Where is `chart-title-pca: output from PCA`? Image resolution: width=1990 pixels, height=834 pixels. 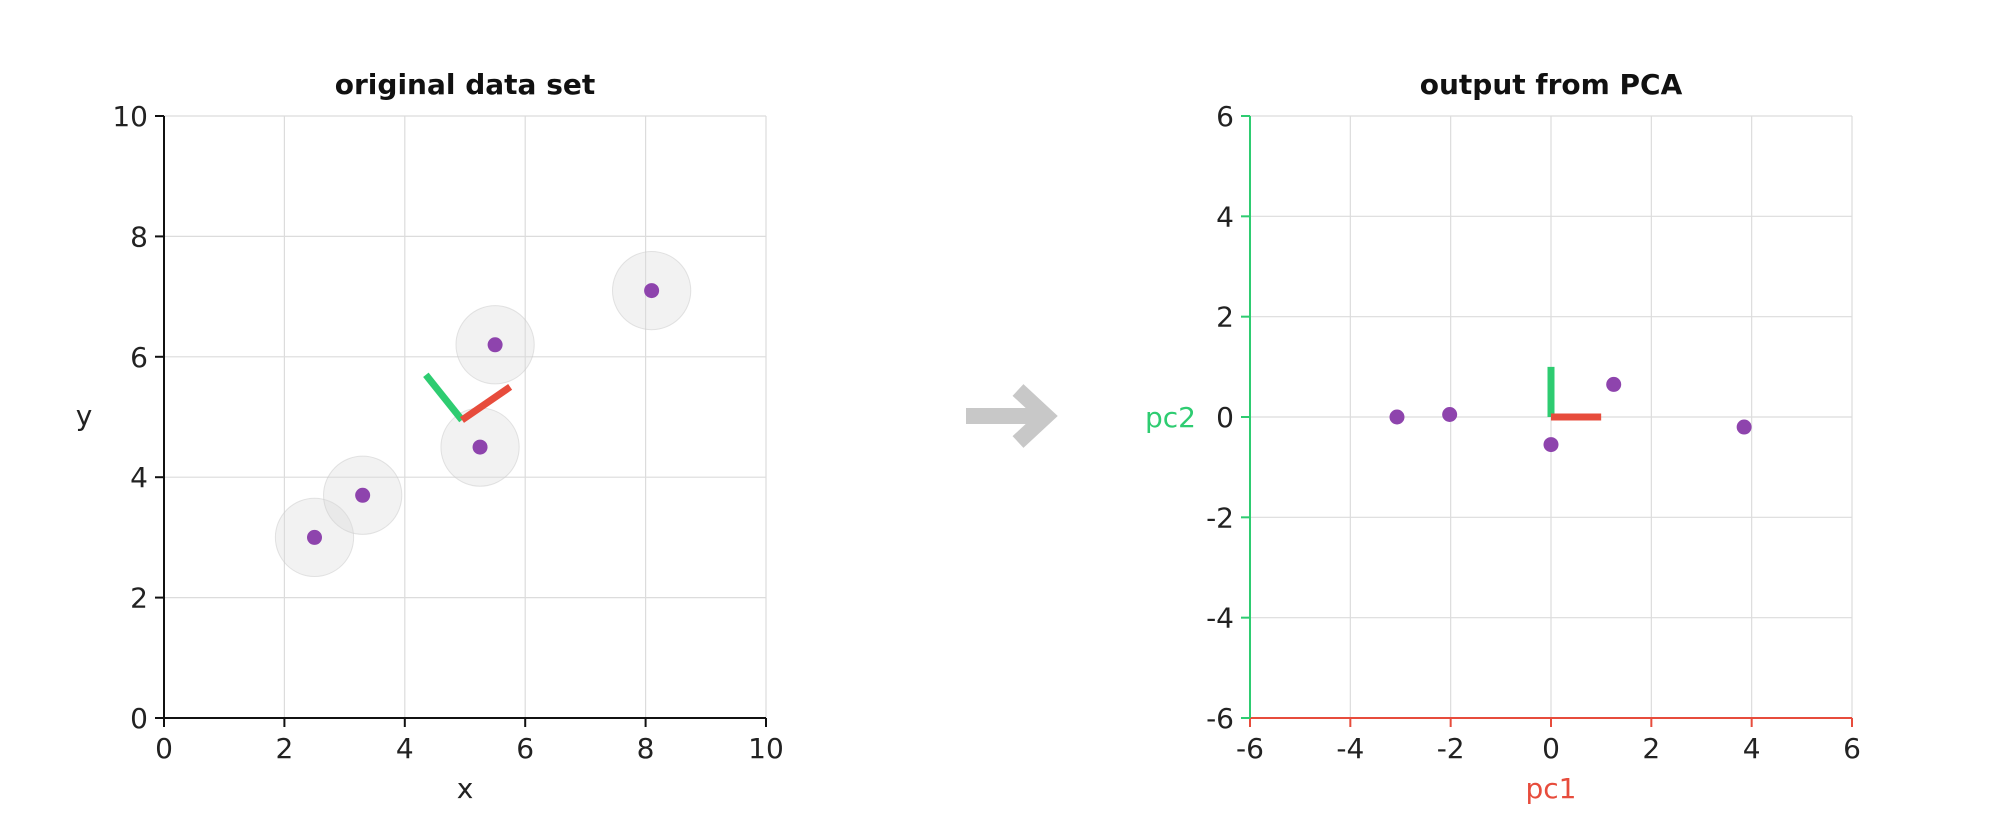 chart-title-pca: output from PCA is located at coordinates (1551, 84).